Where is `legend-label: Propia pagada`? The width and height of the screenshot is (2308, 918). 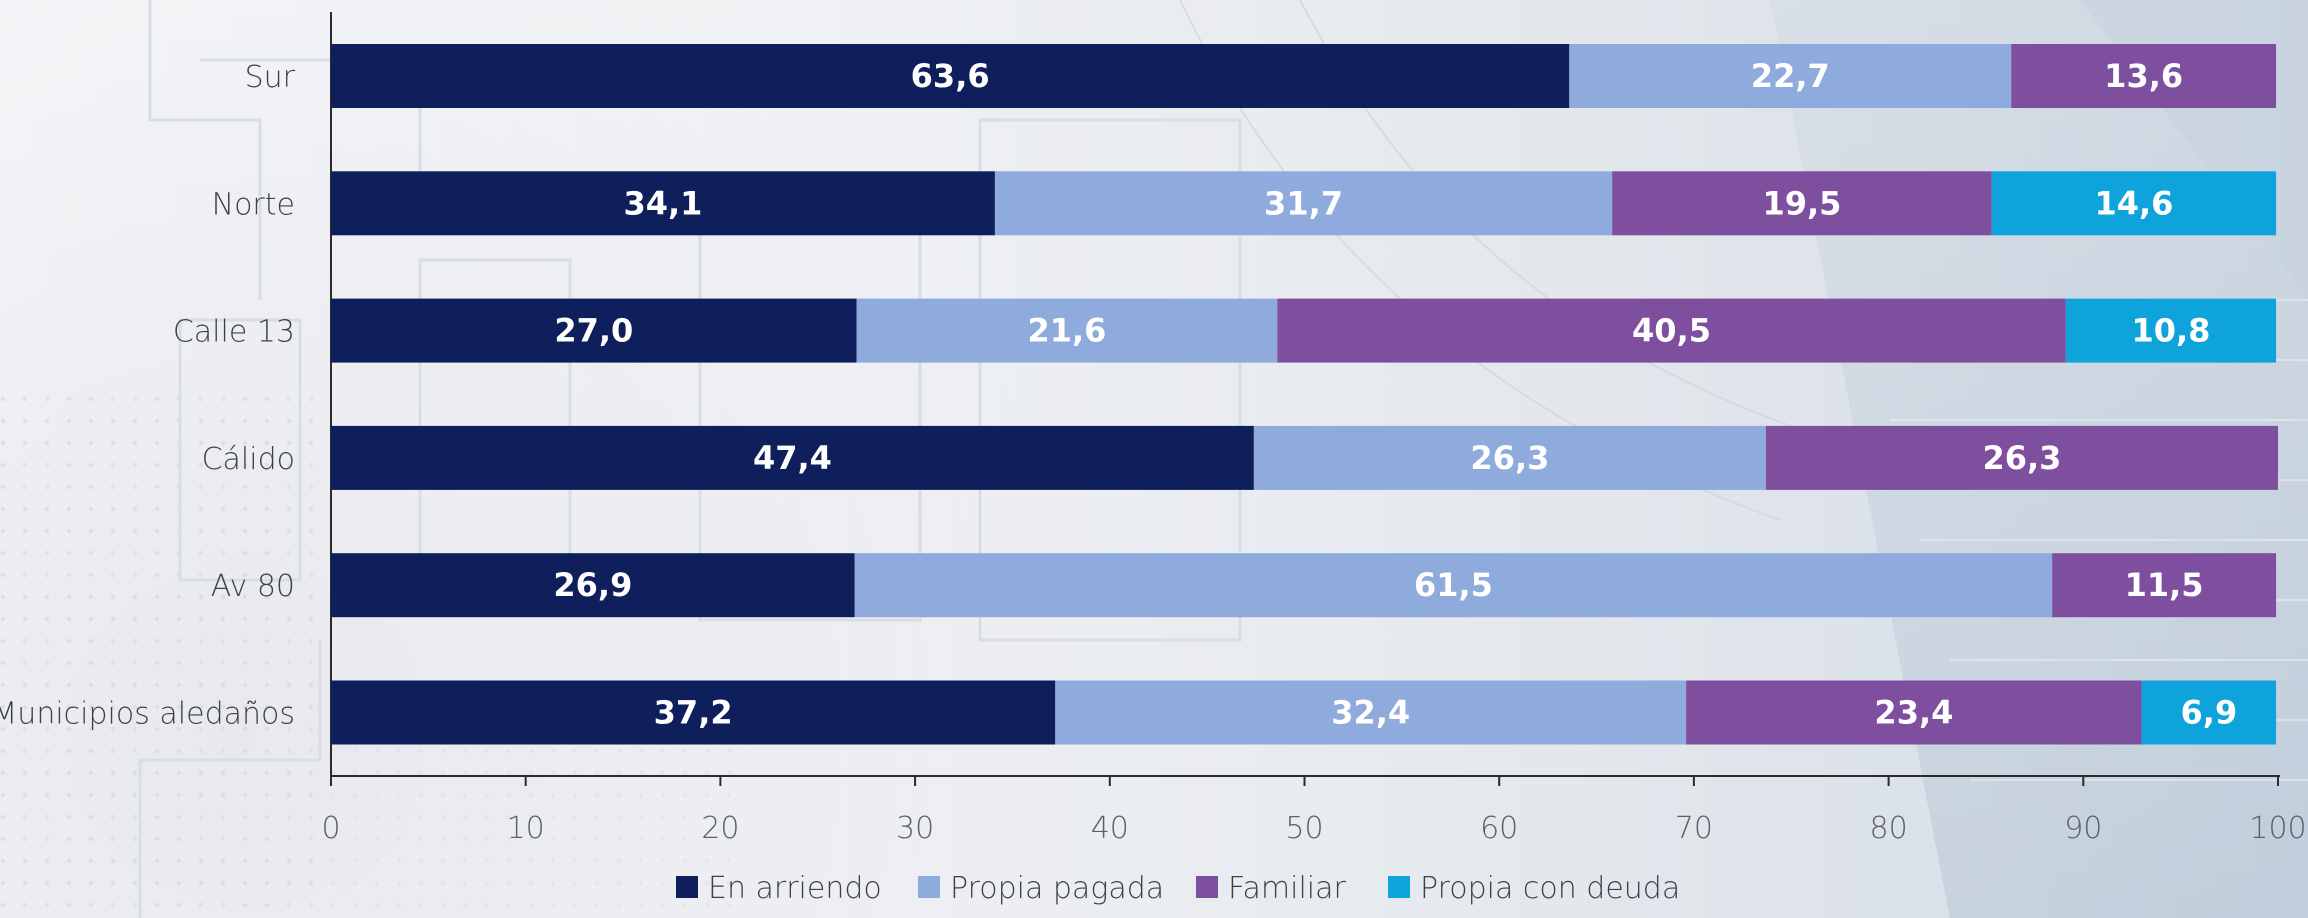
legend-label: Propia pagada is located at coordinates (1057, 888).